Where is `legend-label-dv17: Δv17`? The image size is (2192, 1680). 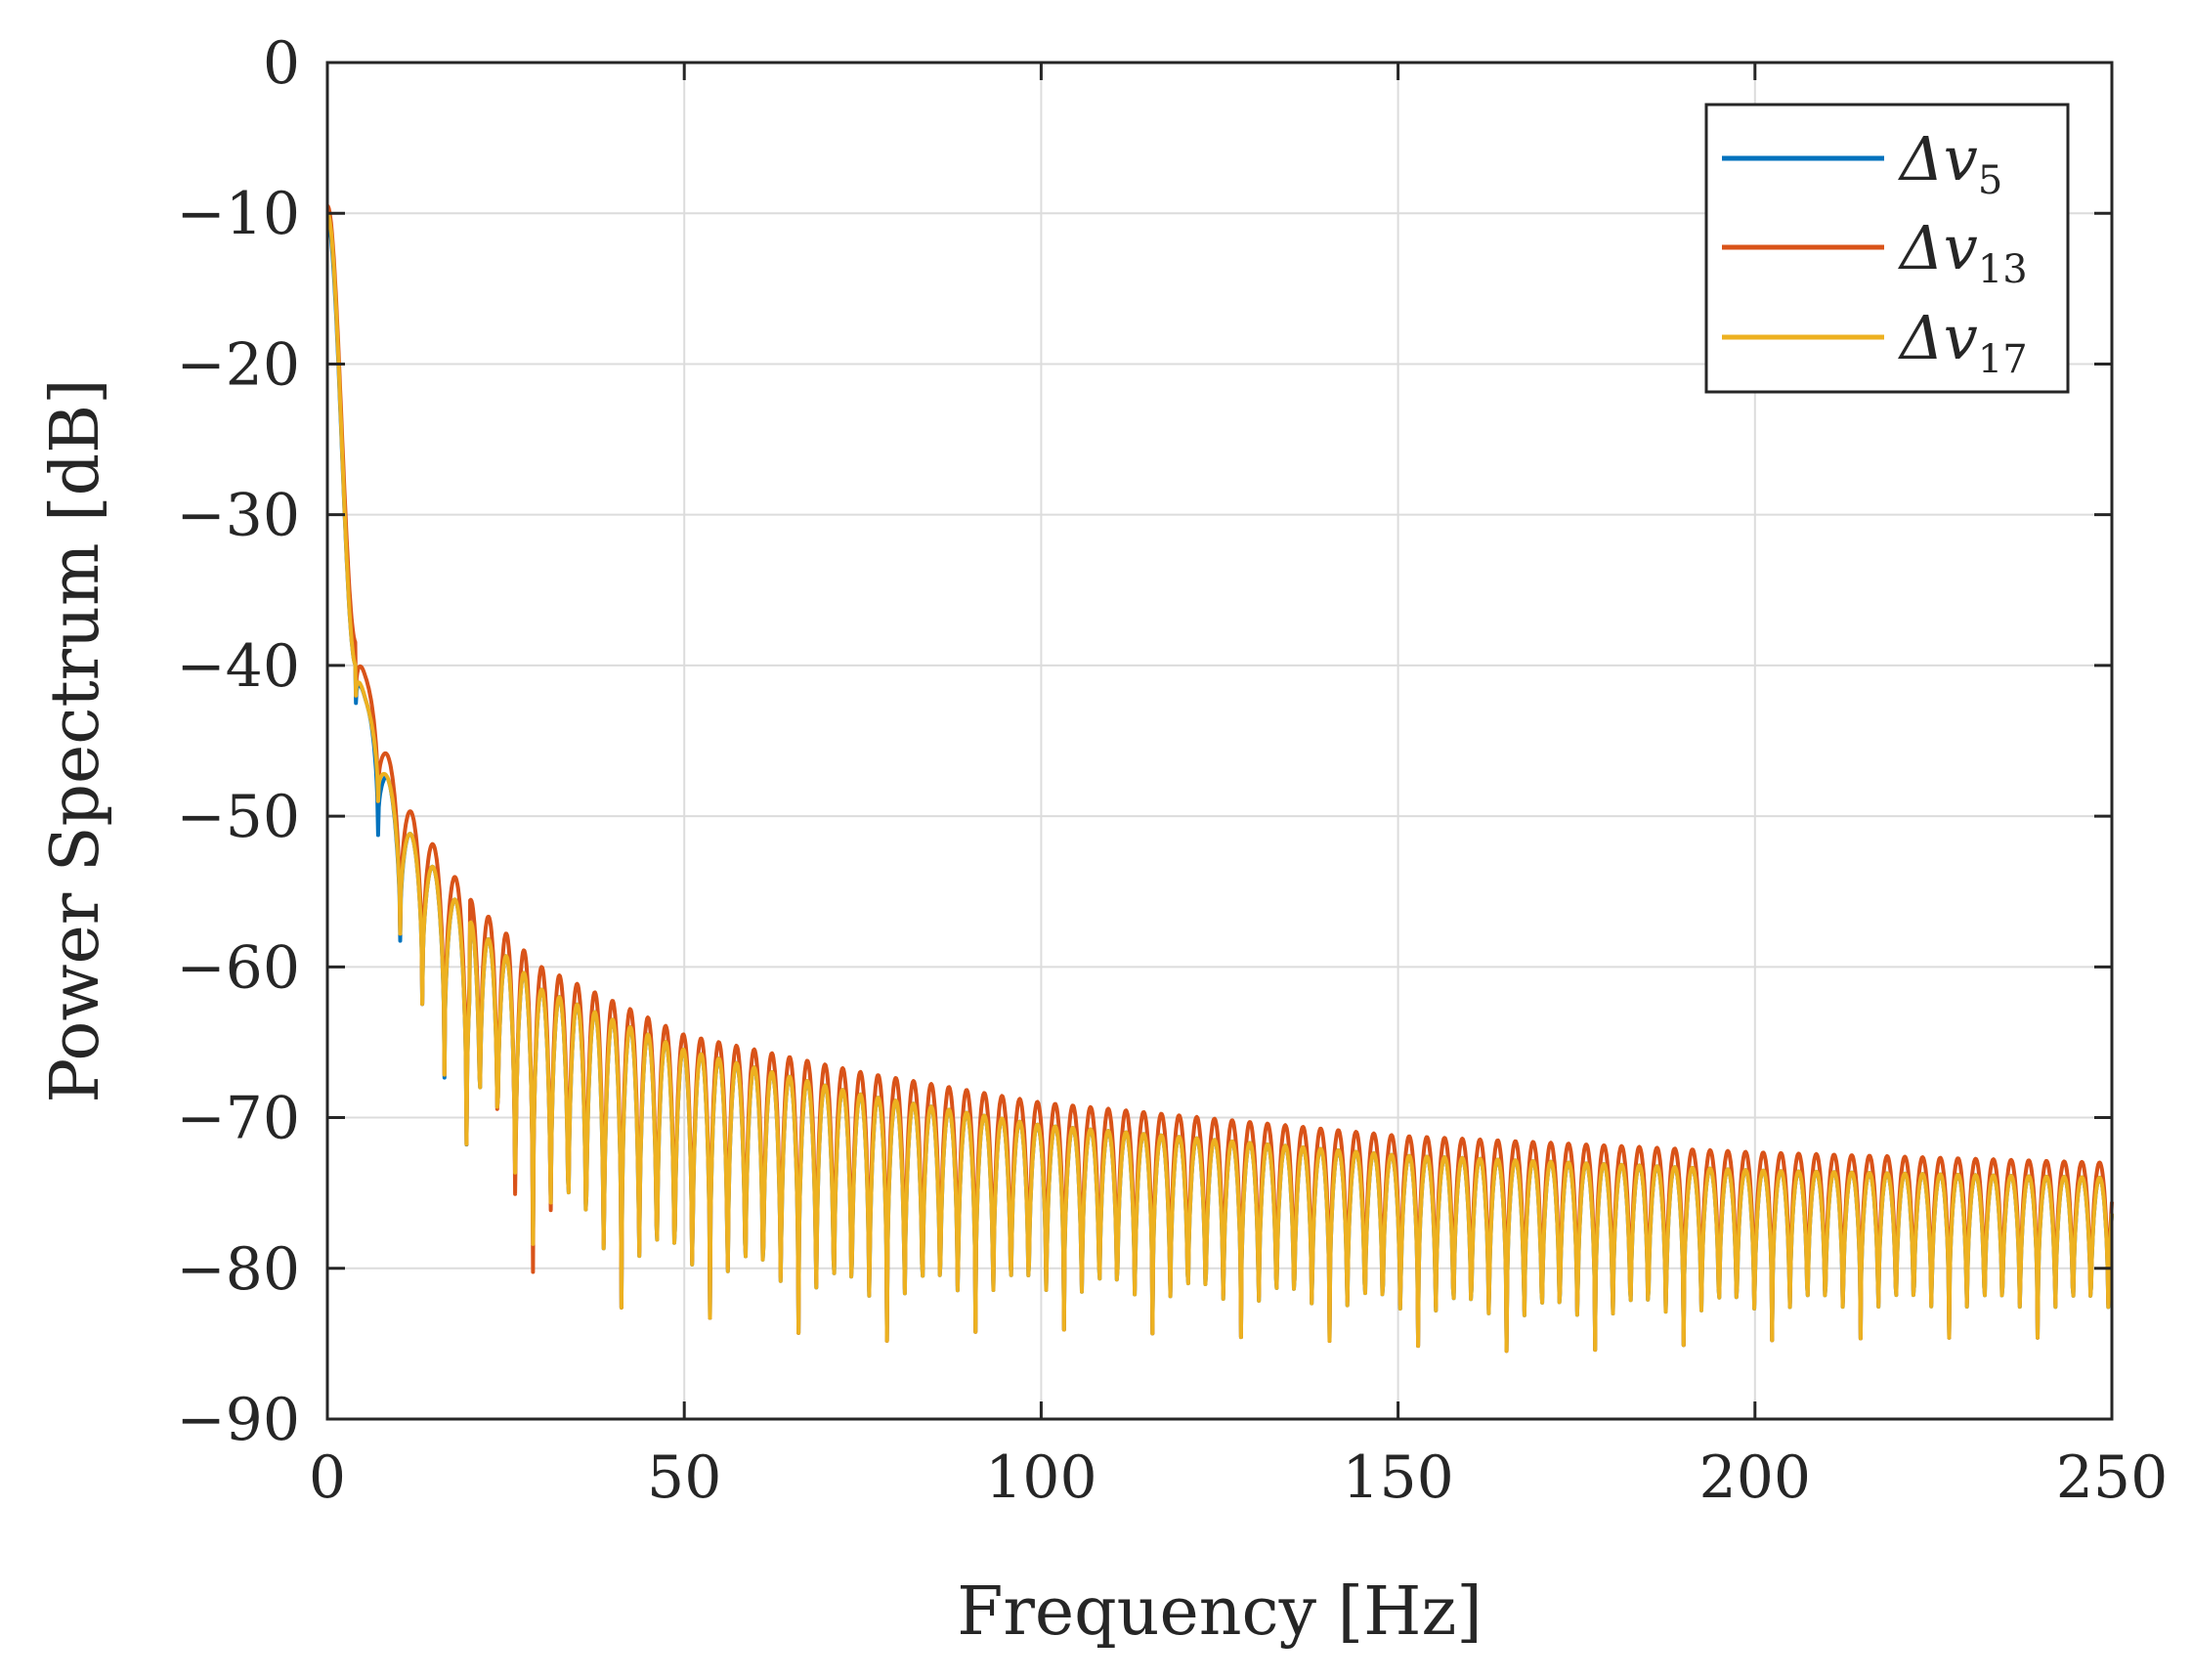
legend-label-dv17: Δv17 is located at coordinates (1963, 342).